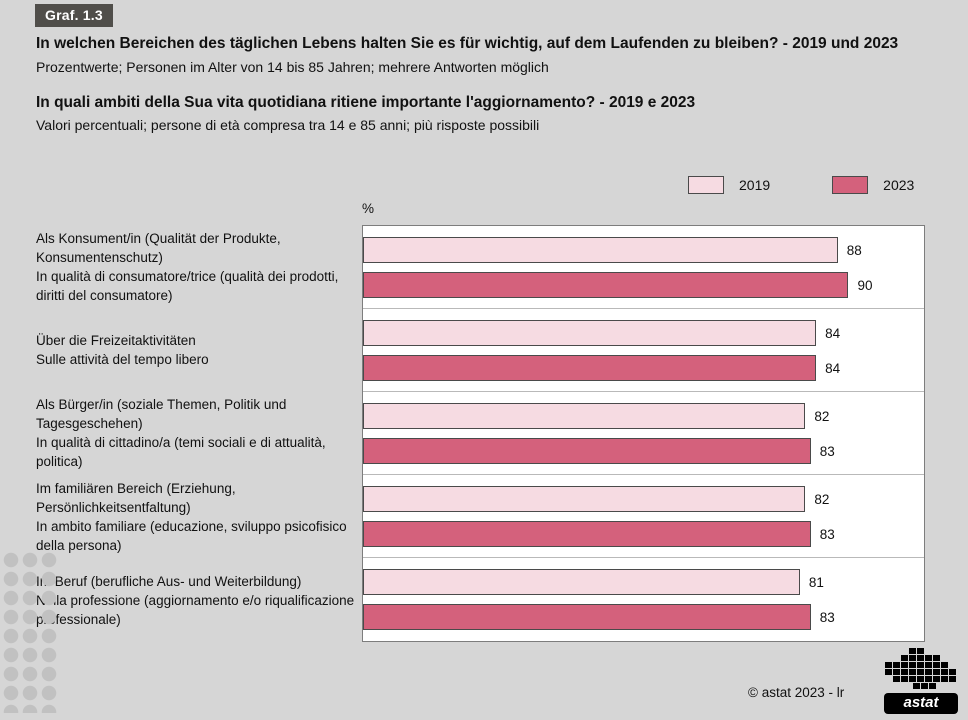  Describe the element at coordinates (31, 632) in the screenshot. I see `decorative-dots` at that location.